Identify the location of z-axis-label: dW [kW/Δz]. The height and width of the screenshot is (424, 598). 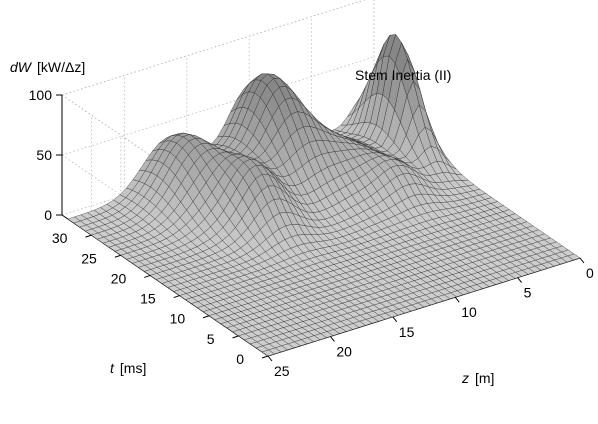
(47, 67).